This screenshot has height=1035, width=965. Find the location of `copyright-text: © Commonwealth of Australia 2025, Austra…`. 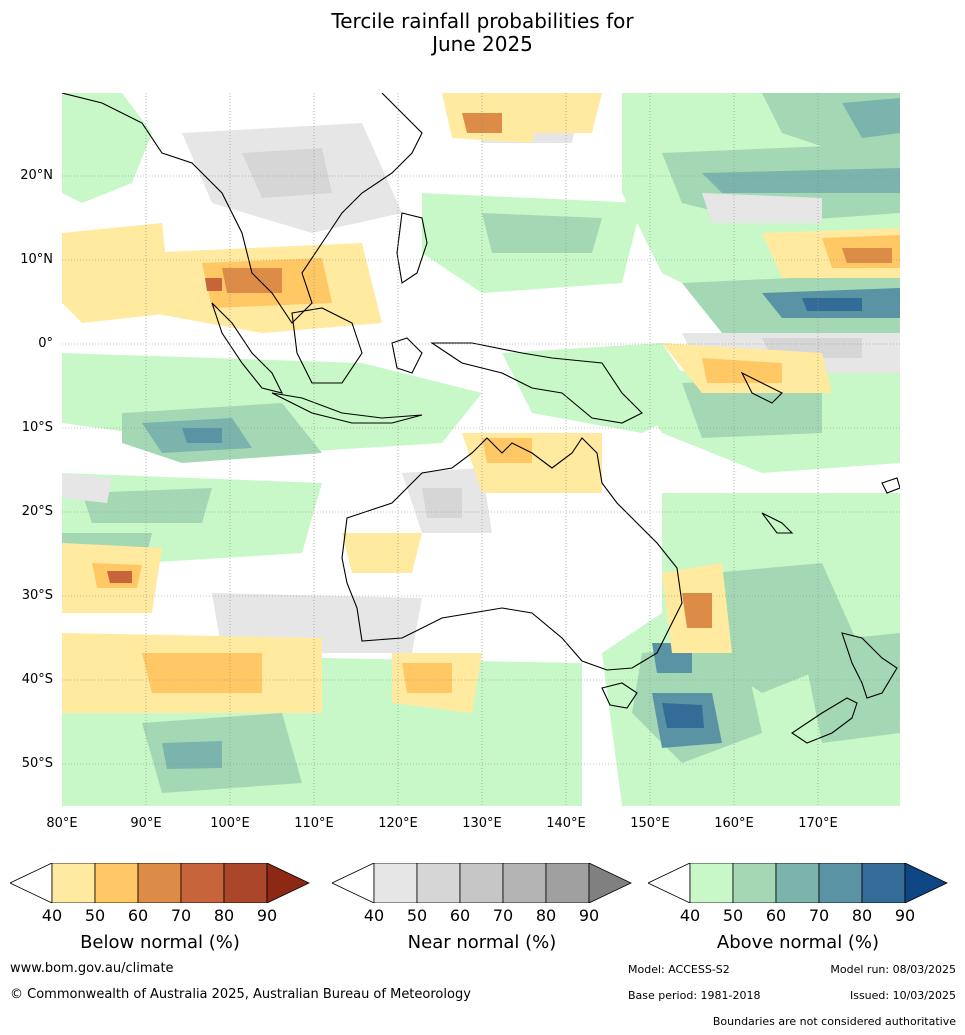

copyright-text: © Commonwealth of Australia 2025, Austra… is located at coordinates (240, 994).